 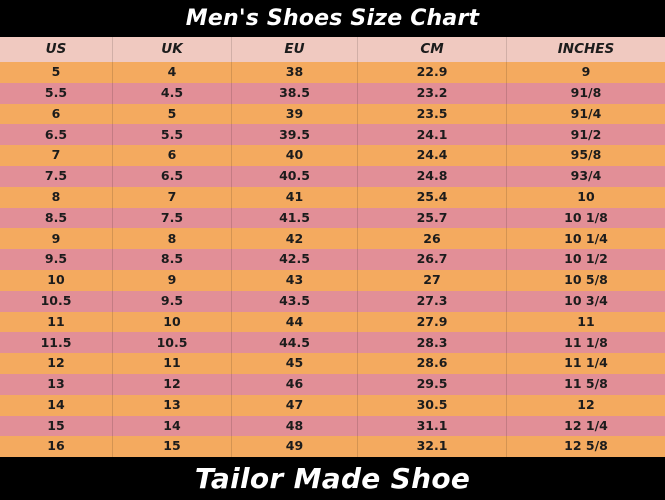 I want to click on table-row: 6.5 5.5 39.5 24.1 91/2, so click(x=332, y=135).